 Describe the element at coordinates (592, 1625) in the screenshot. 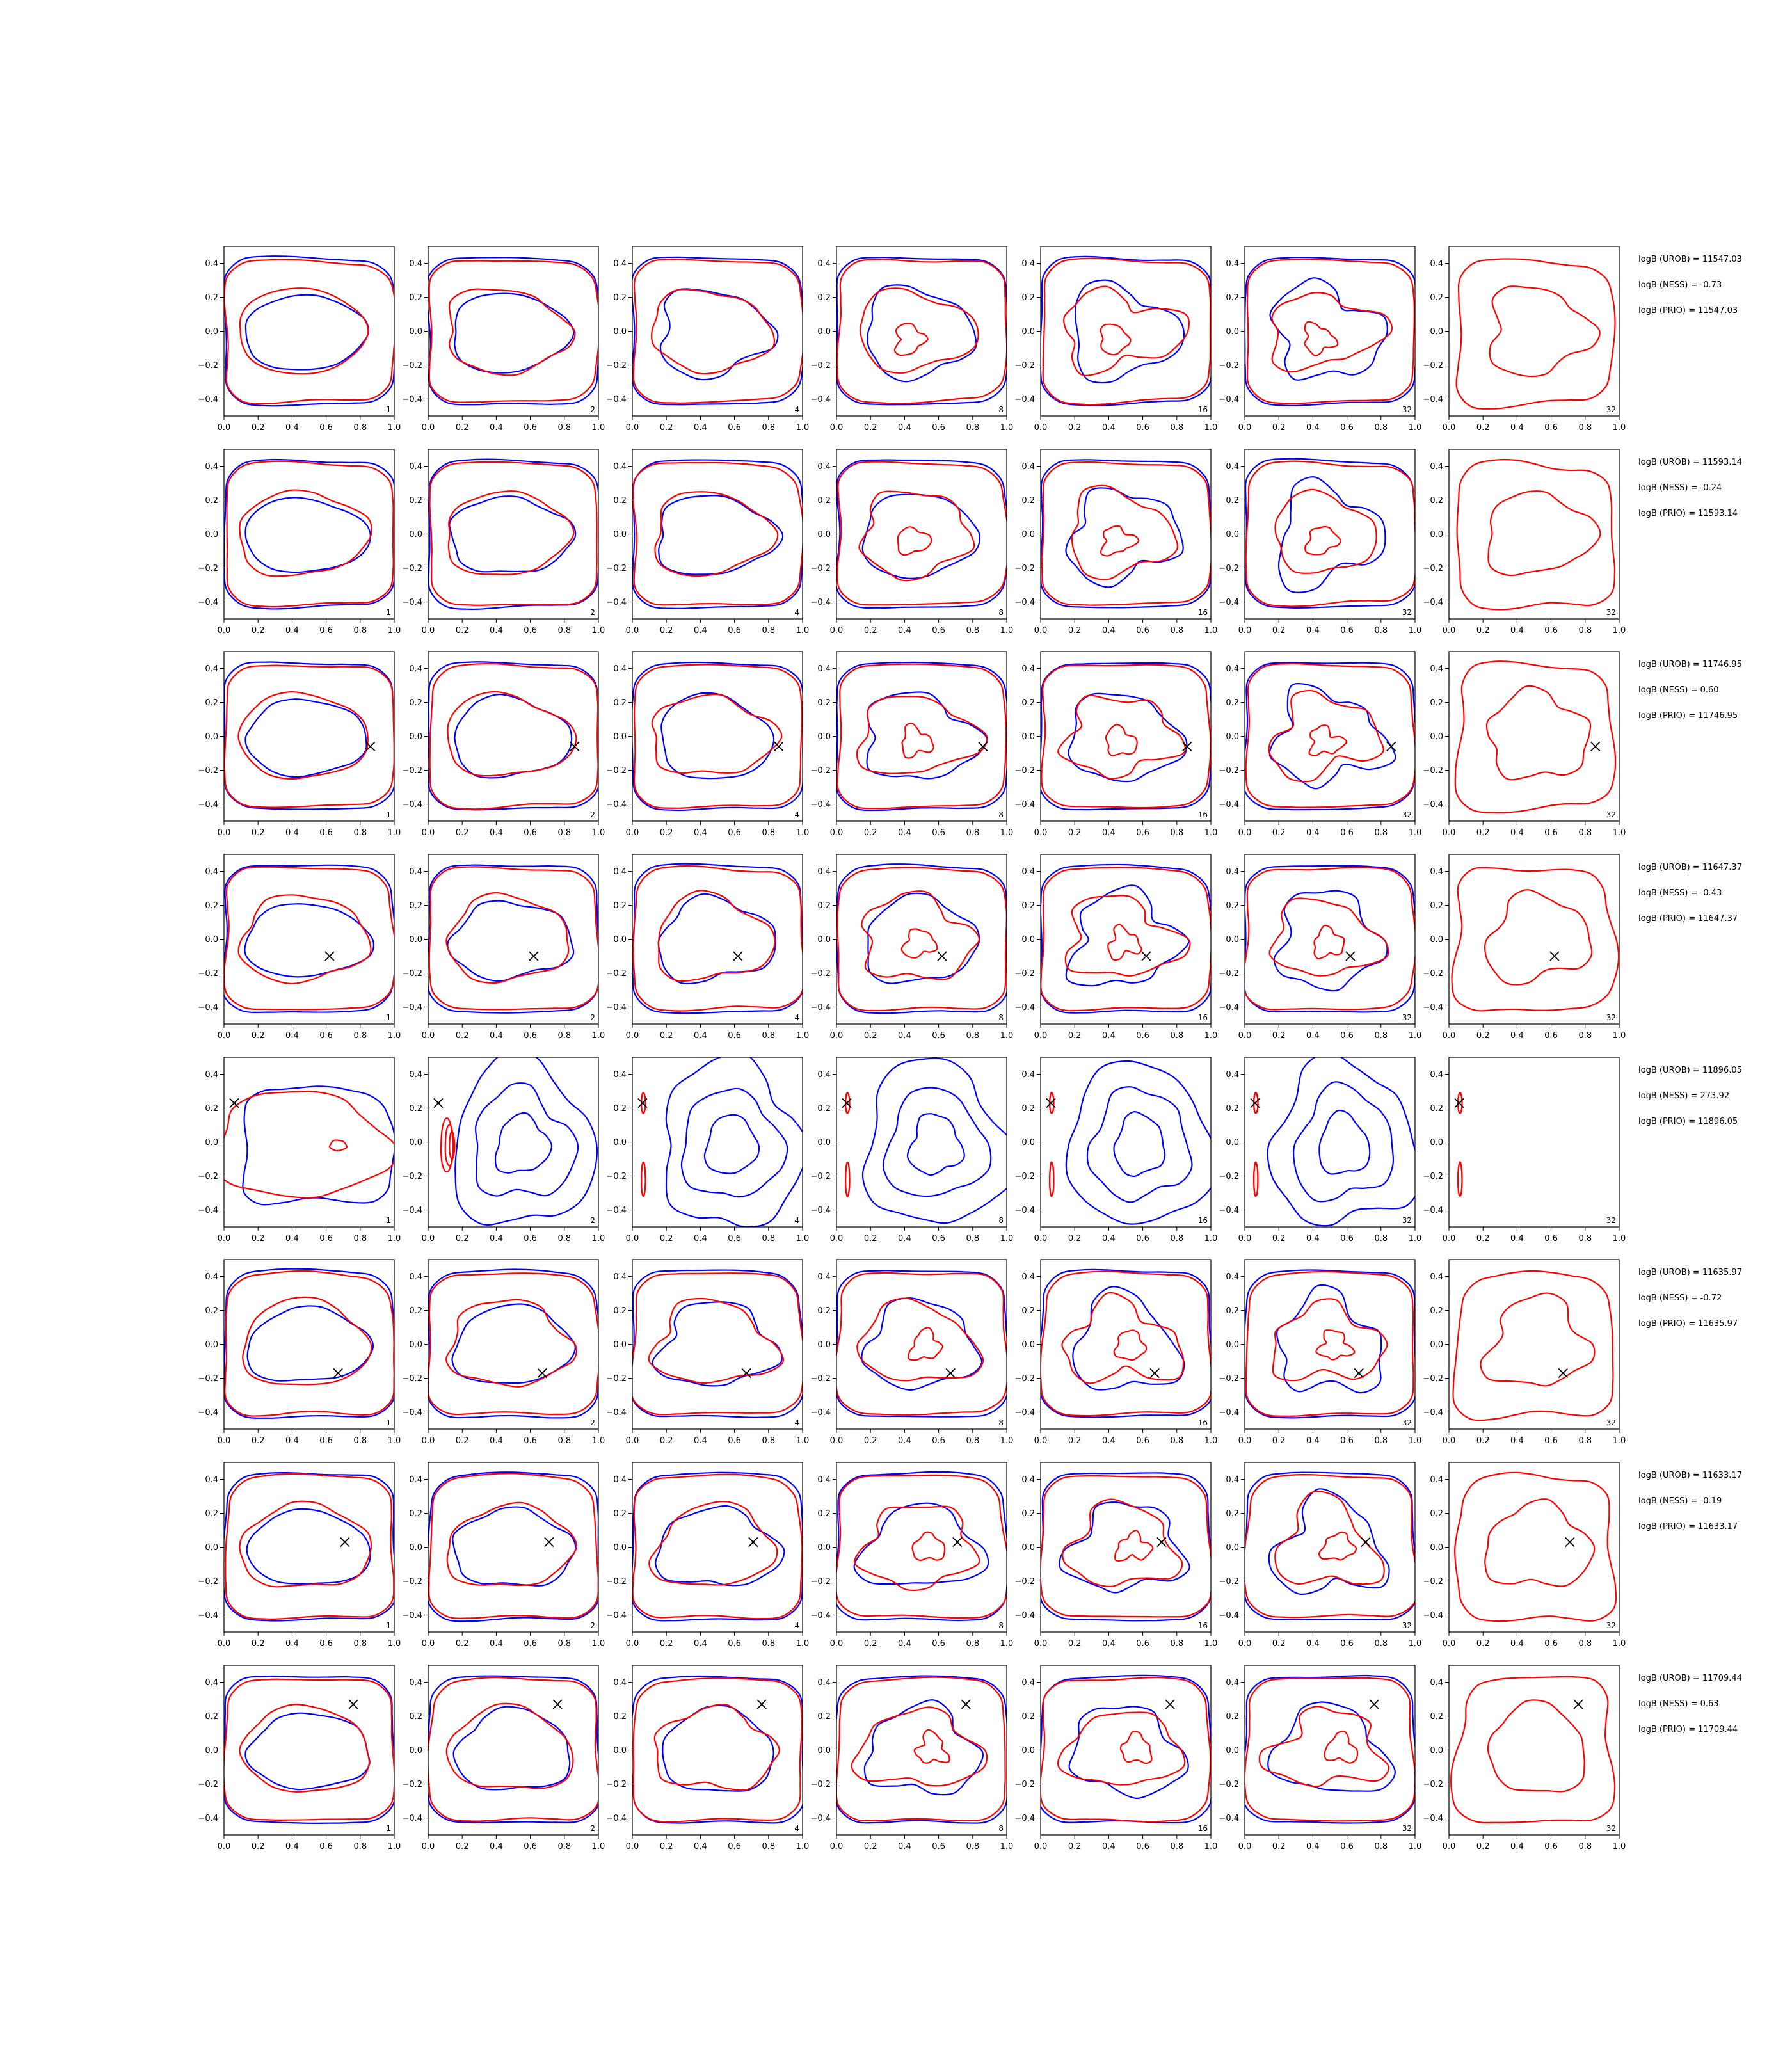

I see `panel-label: 2` at that location.